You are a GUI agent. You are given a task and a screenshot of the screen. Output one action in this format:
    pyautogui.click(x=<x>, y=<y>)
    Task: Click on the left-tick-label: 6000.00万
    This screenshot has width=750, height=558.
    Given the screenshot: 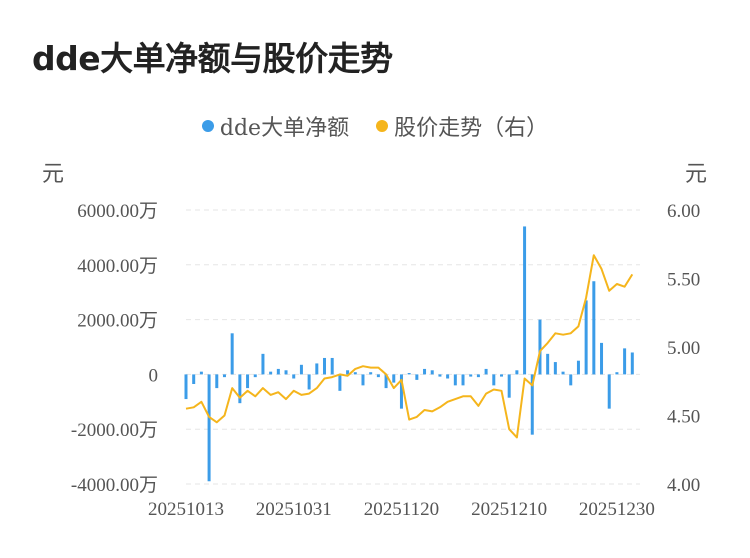 What is the action you would take?
    pyautogui.click(x=117, y=211)
    